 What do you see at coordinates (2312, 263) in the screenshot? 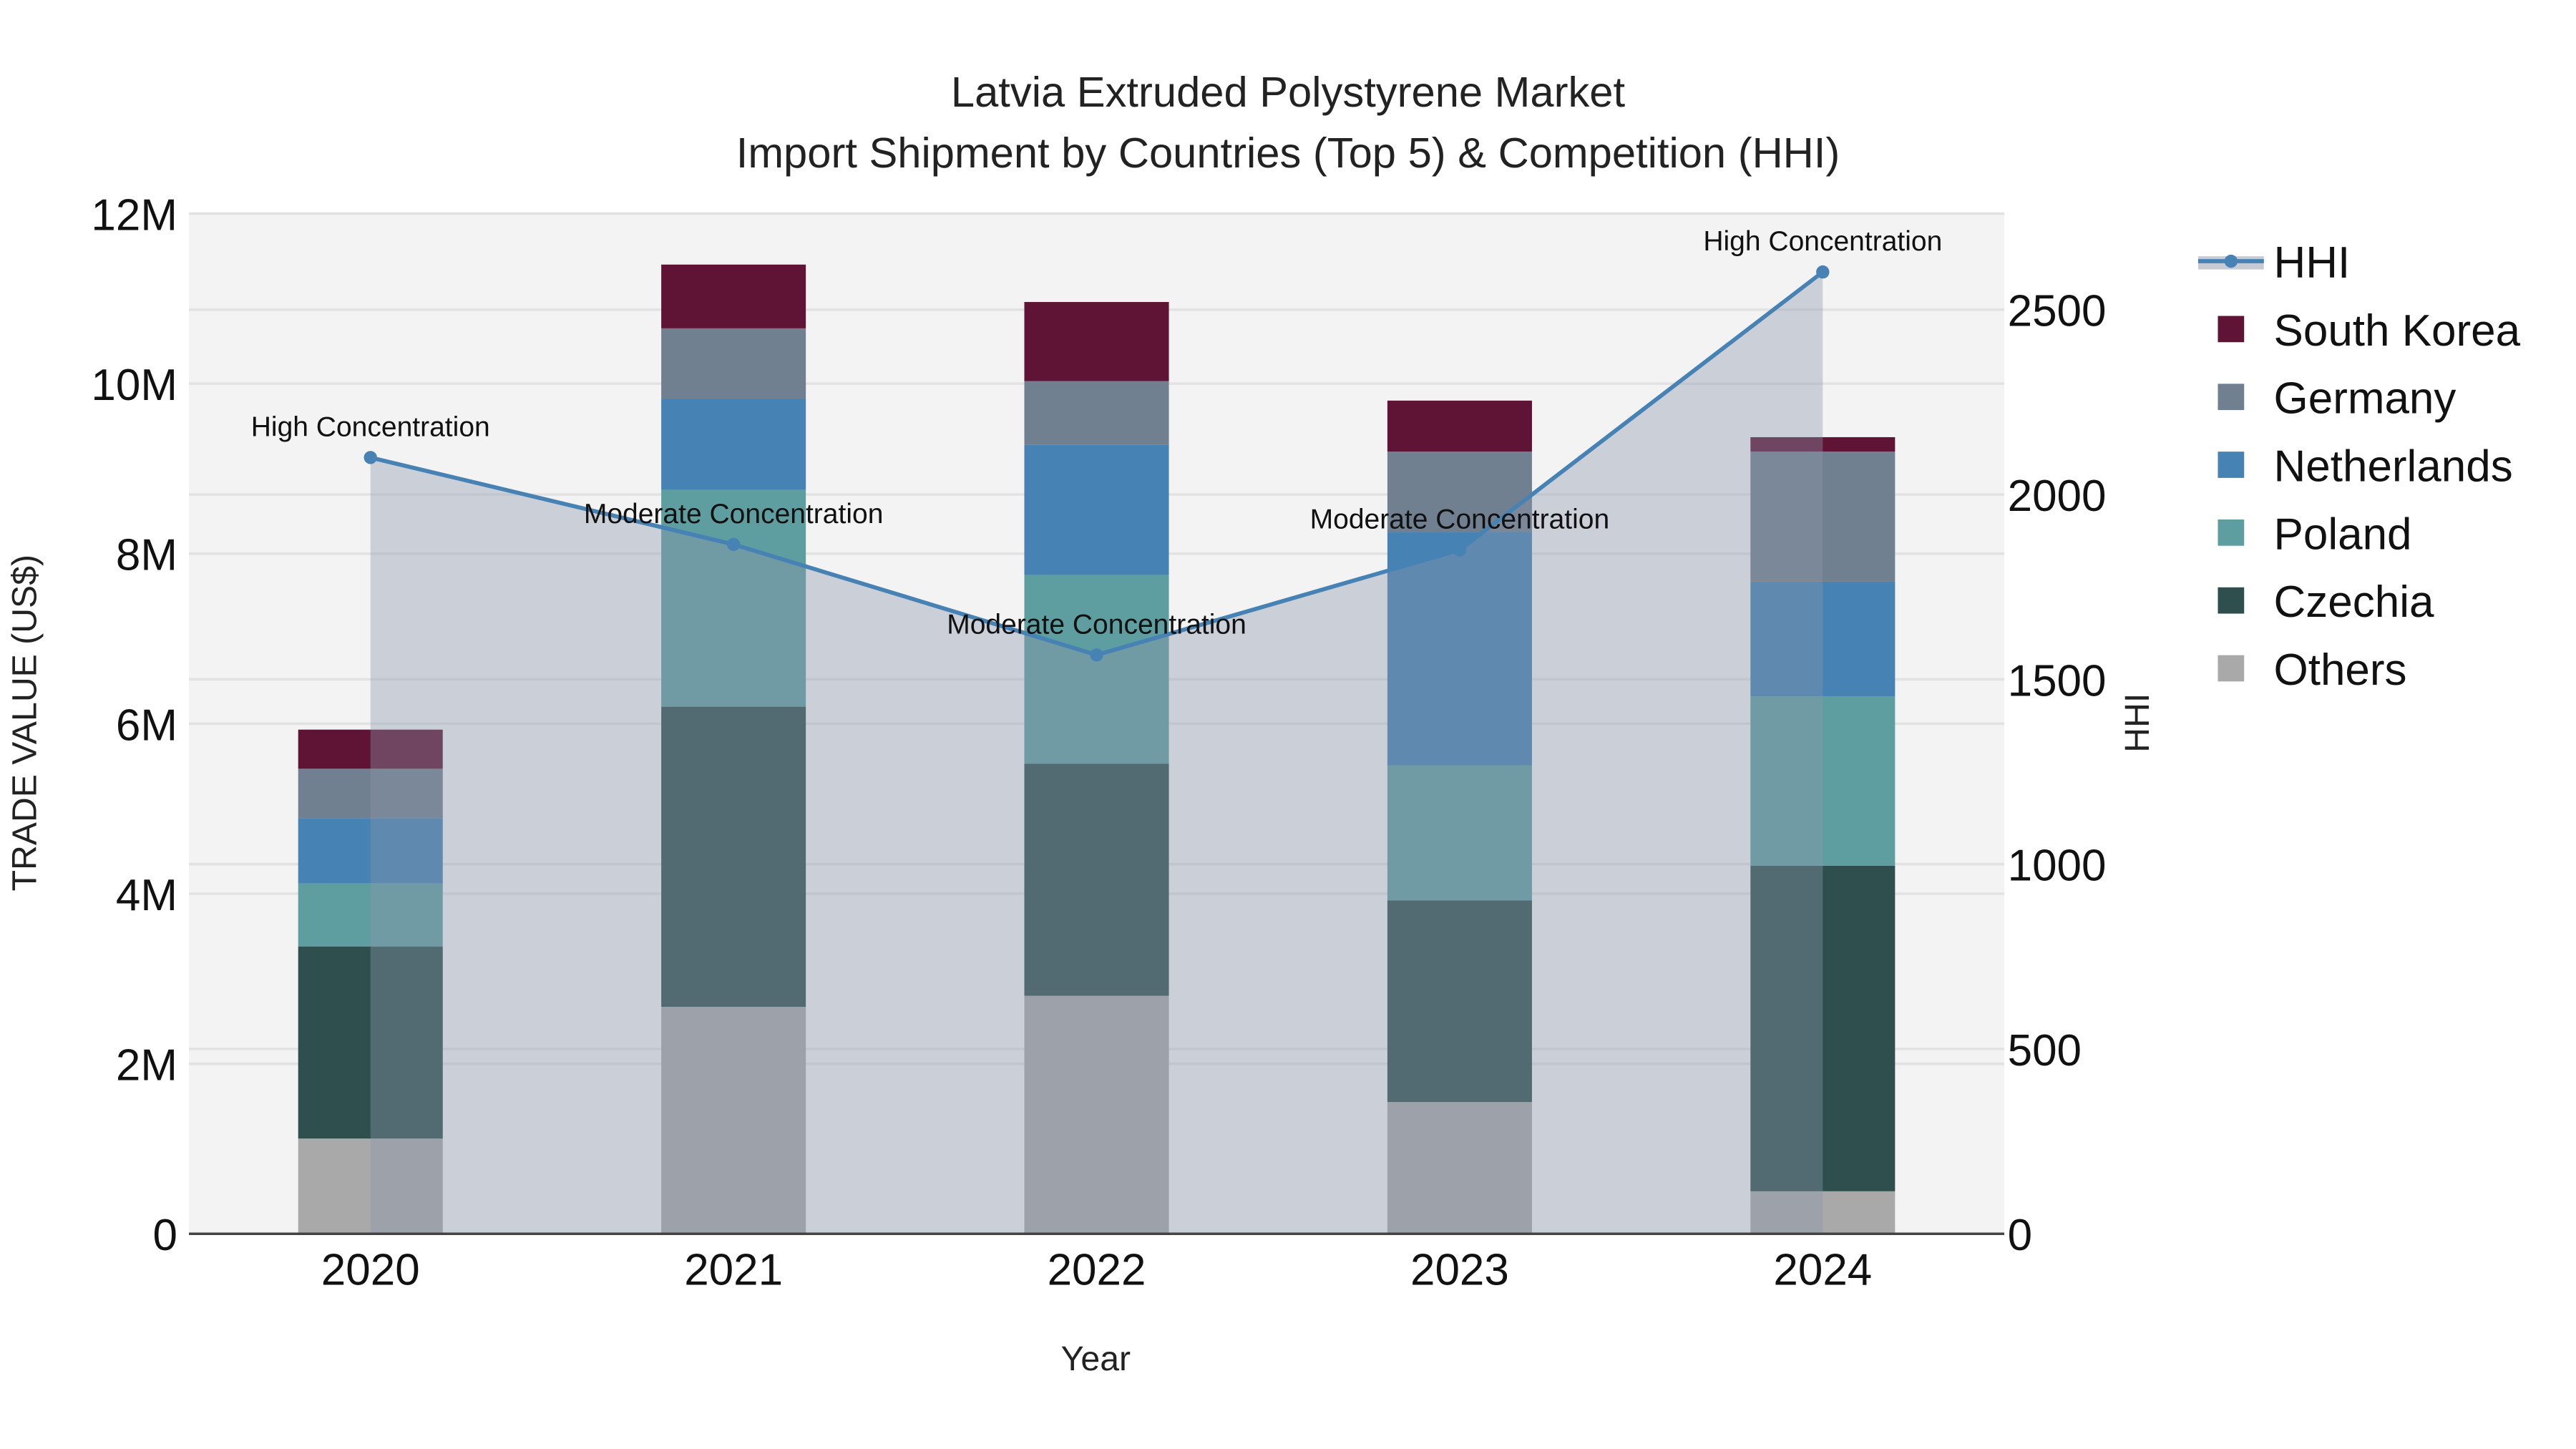
I see `legend-label: HHI` at bounding box center [2312, 263].